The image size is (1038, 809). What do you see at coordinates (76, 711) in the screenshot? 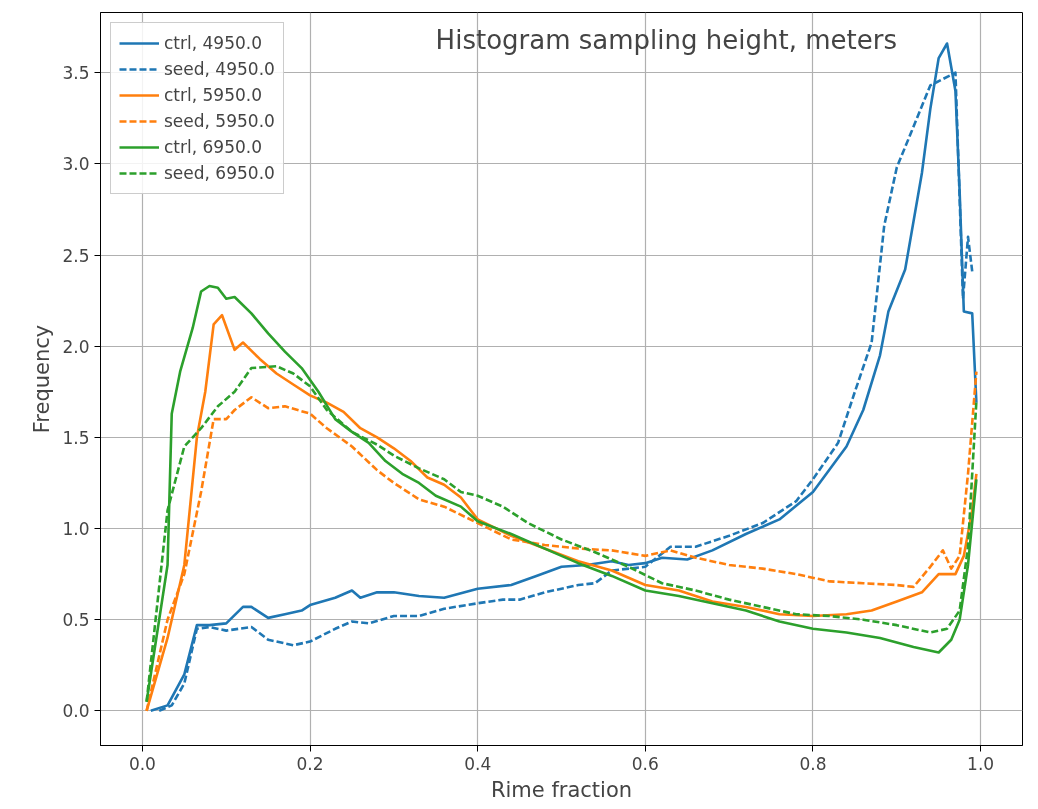
I see `y-tick-label: 0.0` at bounding box center [76, 711].